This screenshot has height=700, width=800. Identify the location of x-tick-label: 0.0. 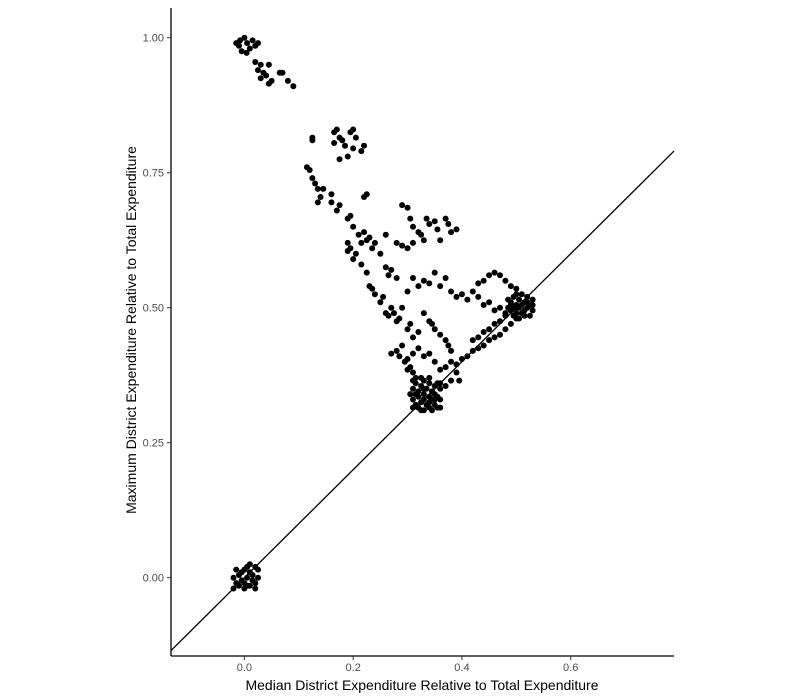
(244, 668).